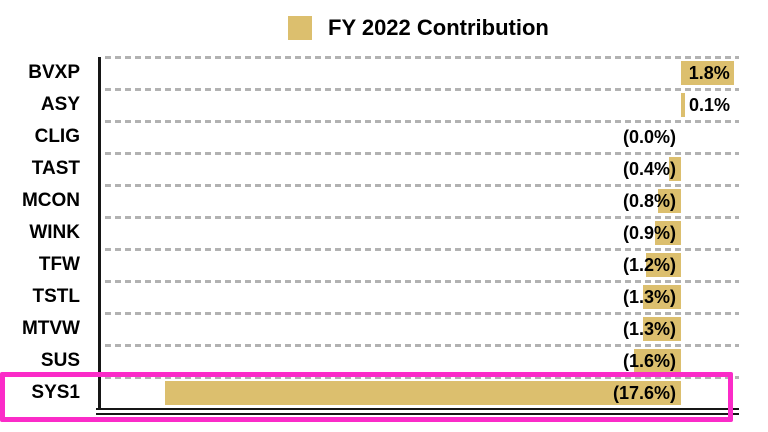 This screenshot has height=432, width=768. I want to click on value-label-tfw: (1.2%), so click(649, 265).